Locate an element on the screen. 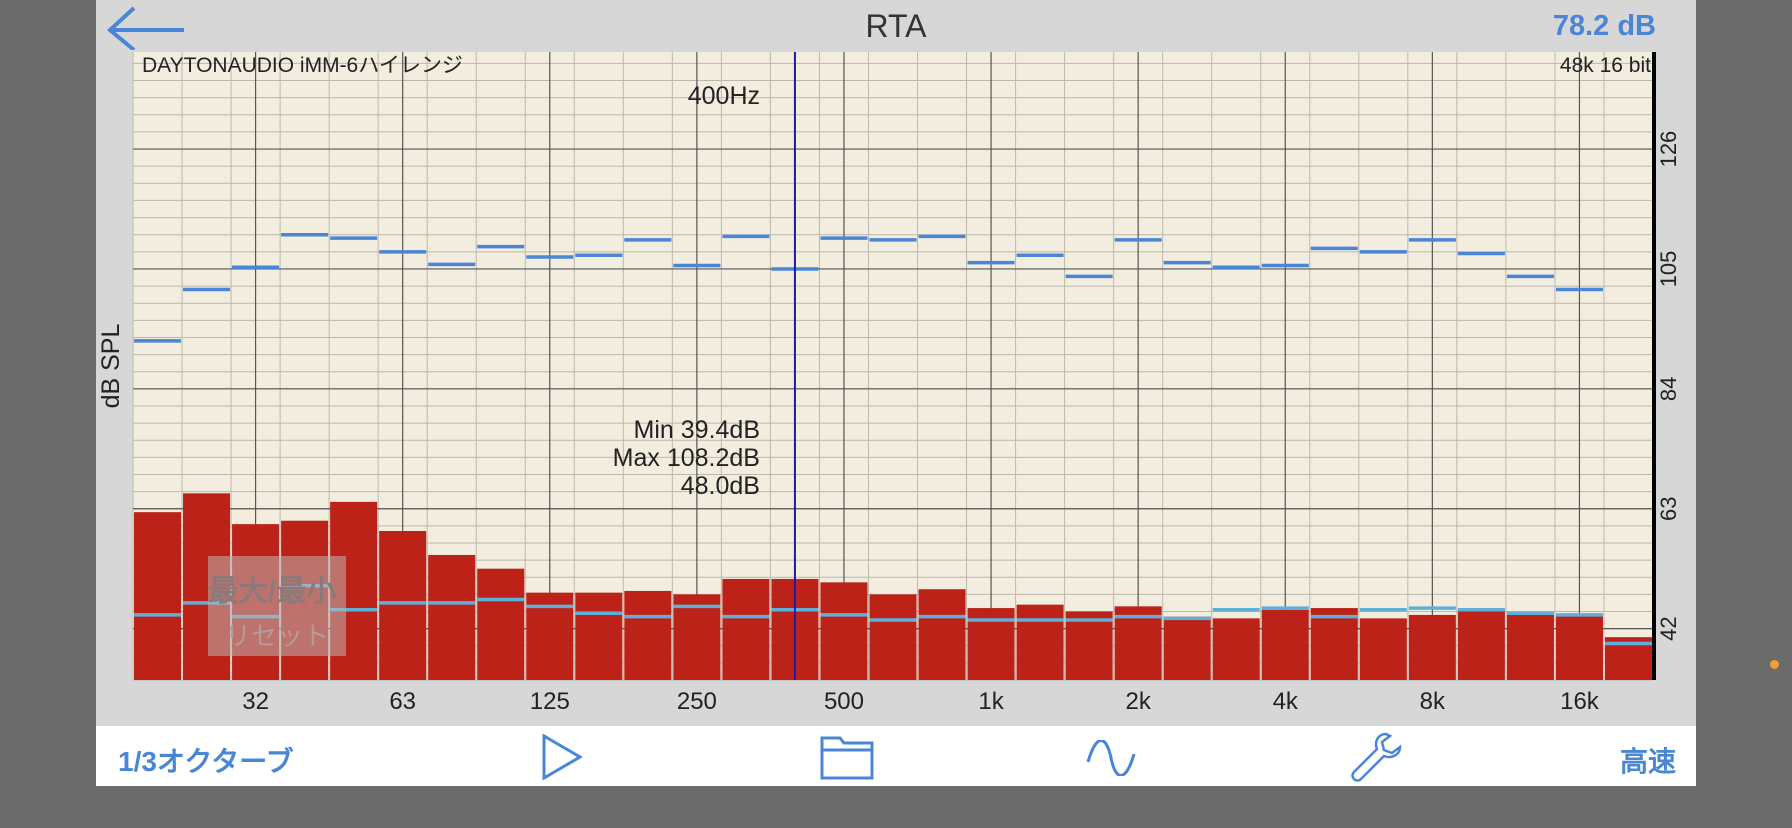  level-readout: 78.2 dB is located at coordinates (1604, 26).